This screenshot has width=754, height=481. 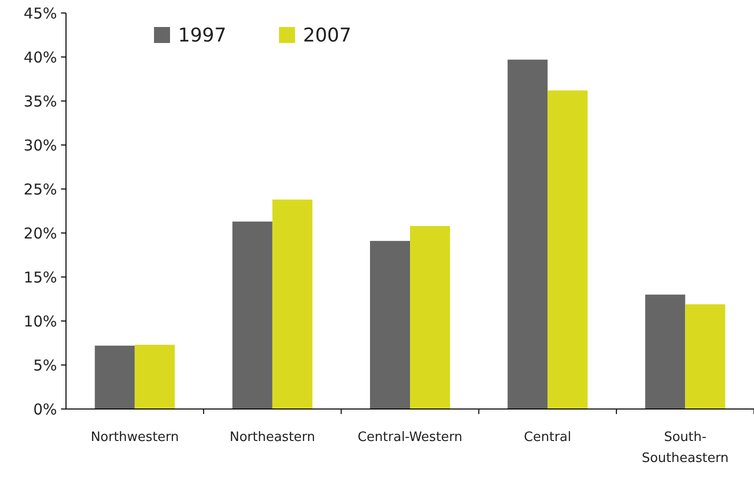 What do you see at coordinates (40, 233) in the screenshot?
I see `y-tick-label: 20%` at bounding box center [40, 233].